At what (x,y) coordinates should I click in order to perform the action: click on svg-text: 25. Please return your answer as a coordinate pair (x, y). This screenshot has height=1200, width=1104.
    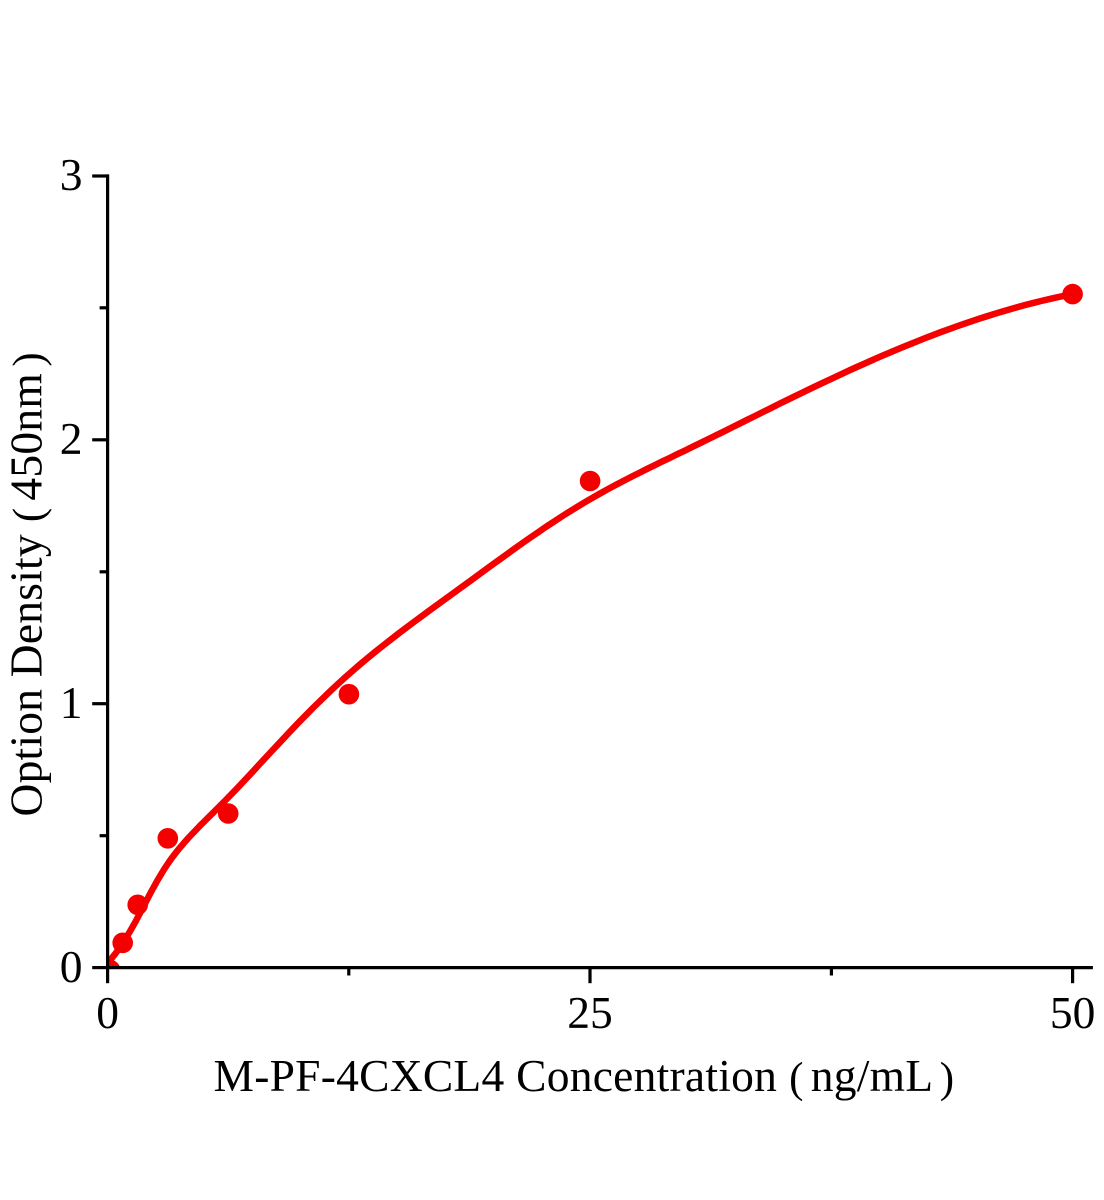
    Looking at the image, I should click on (590, 1012).